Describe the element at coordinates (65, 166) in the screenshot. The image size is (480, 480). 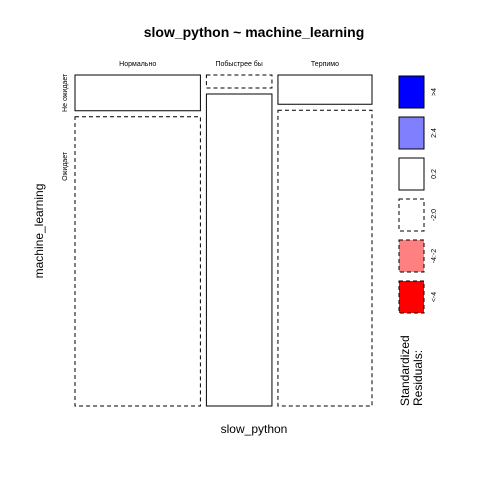
I see `y-tick-ожидает: Ожидает` at that location.